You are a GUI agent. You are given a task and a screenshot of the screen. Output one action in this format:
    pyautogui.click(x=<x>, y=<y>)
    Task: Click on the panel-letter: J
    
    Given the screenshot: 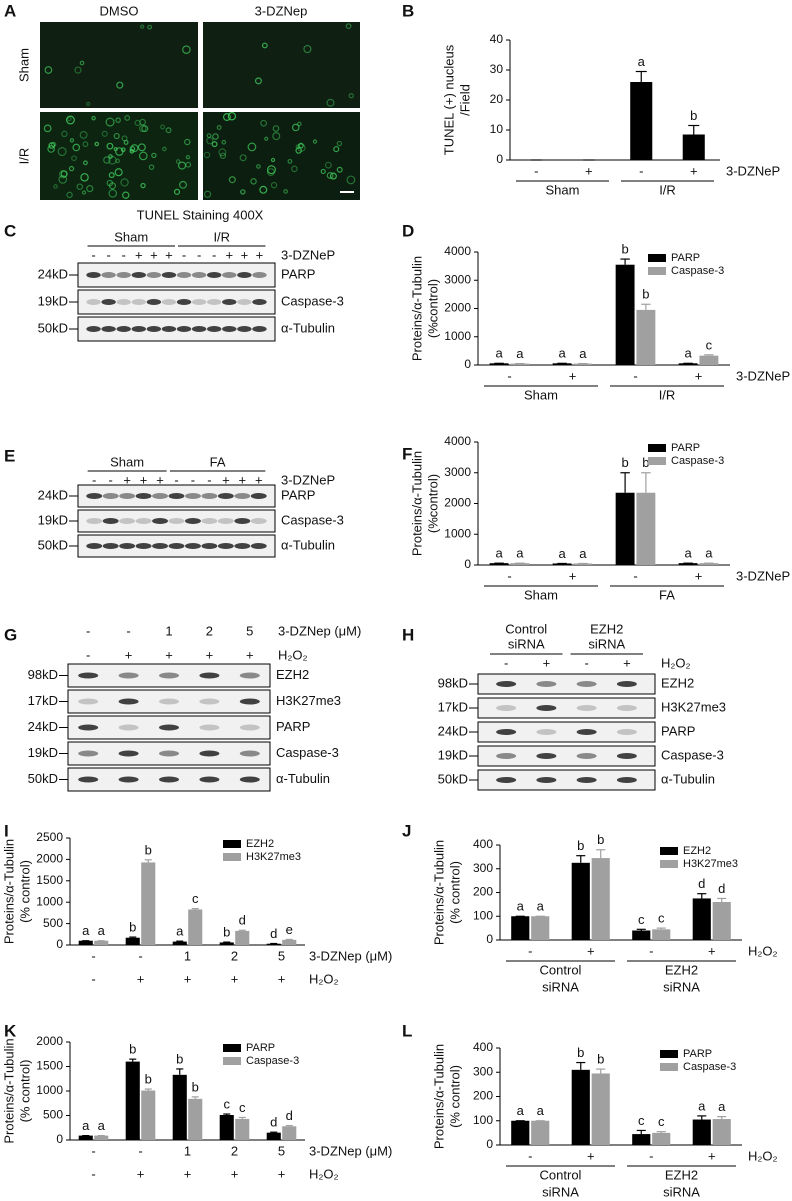 What is the action you would take?
    pyautogui.click(x=406, y=830)
    